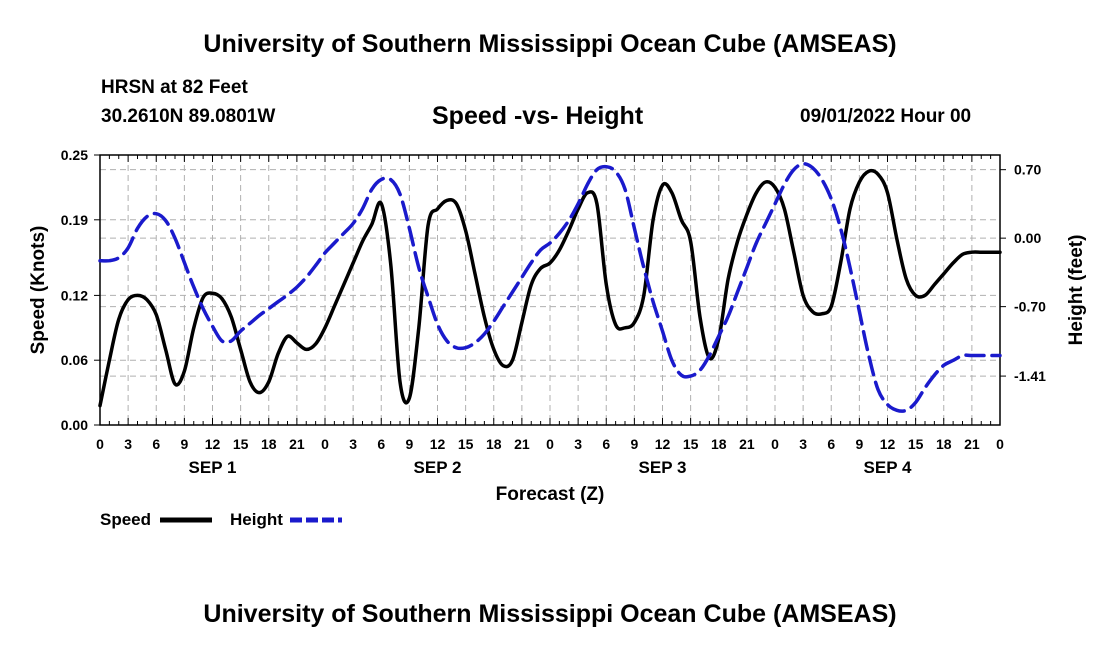 This screenshot has width=1100, height=650. What do you see at coordinates (125, 519) in the screenshot?
I see `legend-speed-label: Speed` at bounding box center [125, 519].